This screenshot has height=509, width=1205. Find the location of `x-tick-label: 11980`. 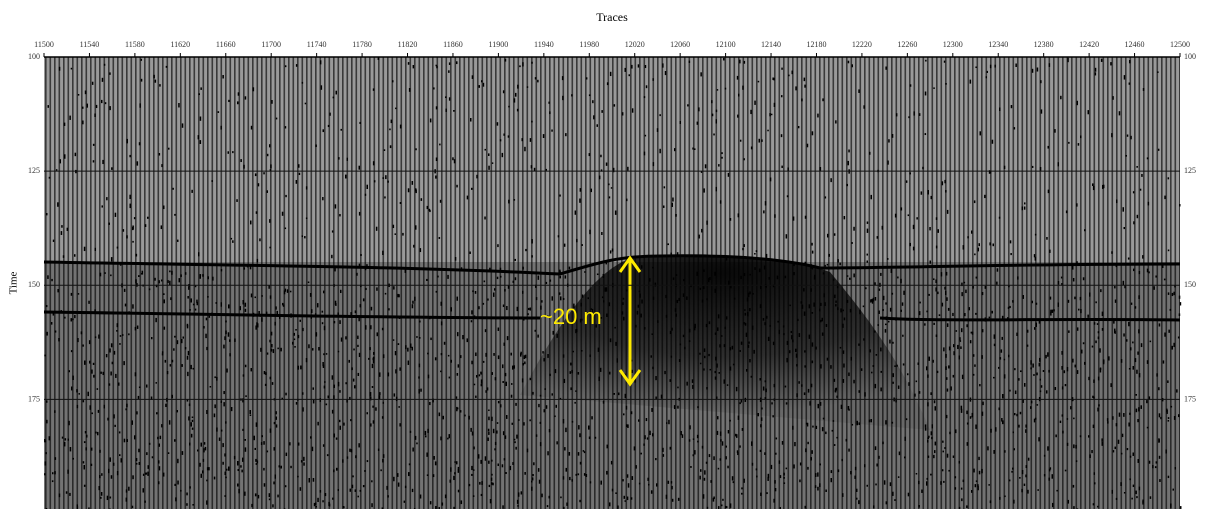

x-tick-label: 11980 is located at coordinates (589, 44).